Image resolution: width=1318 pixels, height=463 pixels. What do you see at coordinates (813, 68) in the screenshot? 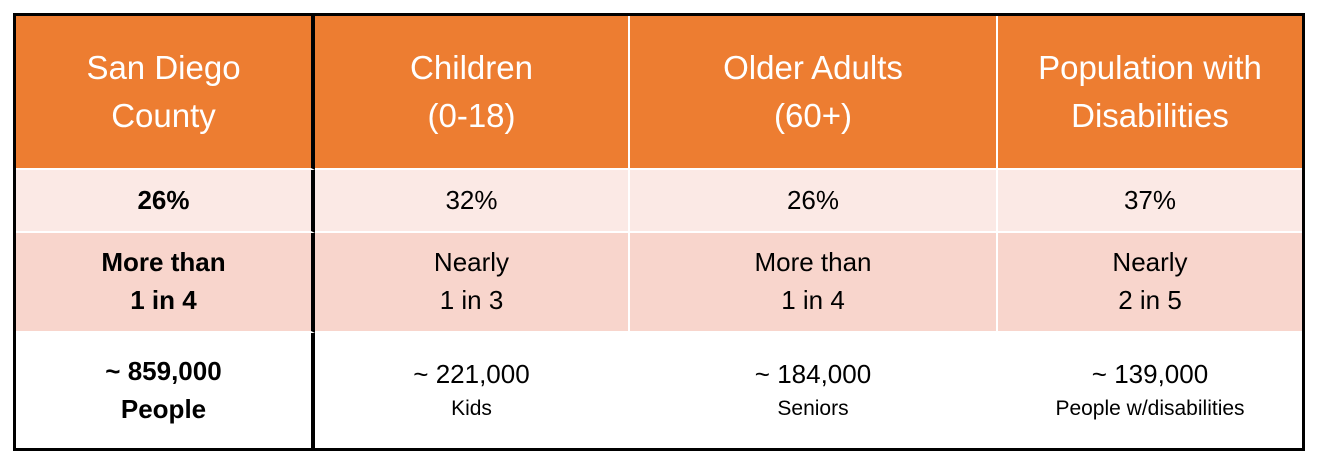
I see `cell-text: Older Adults` at bounding box center [813, 68].